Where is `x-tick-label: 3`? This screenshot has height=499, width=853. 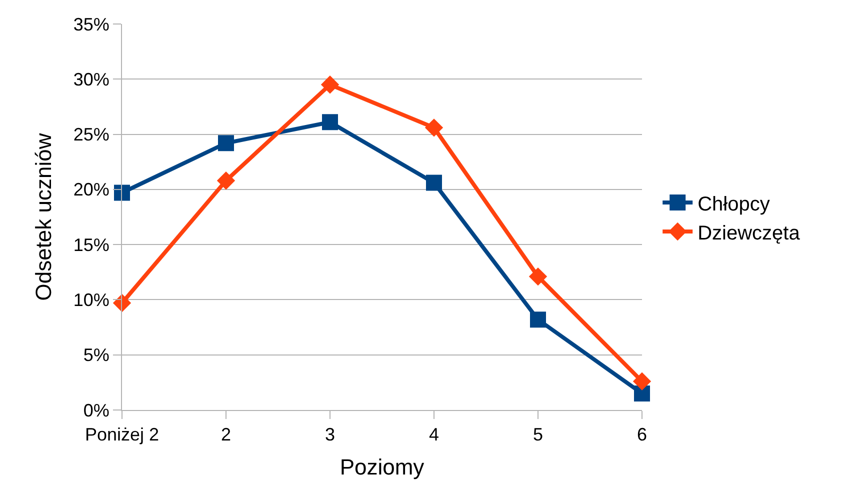
x-tick-label: 3 is located at coordinates (330, 434).